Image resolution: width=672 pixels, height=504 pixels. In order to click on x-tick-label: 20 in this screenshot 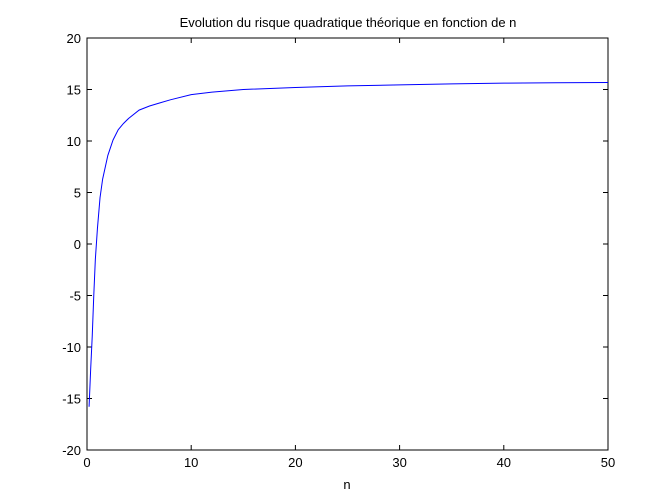, I will do `click(295, 462)`.